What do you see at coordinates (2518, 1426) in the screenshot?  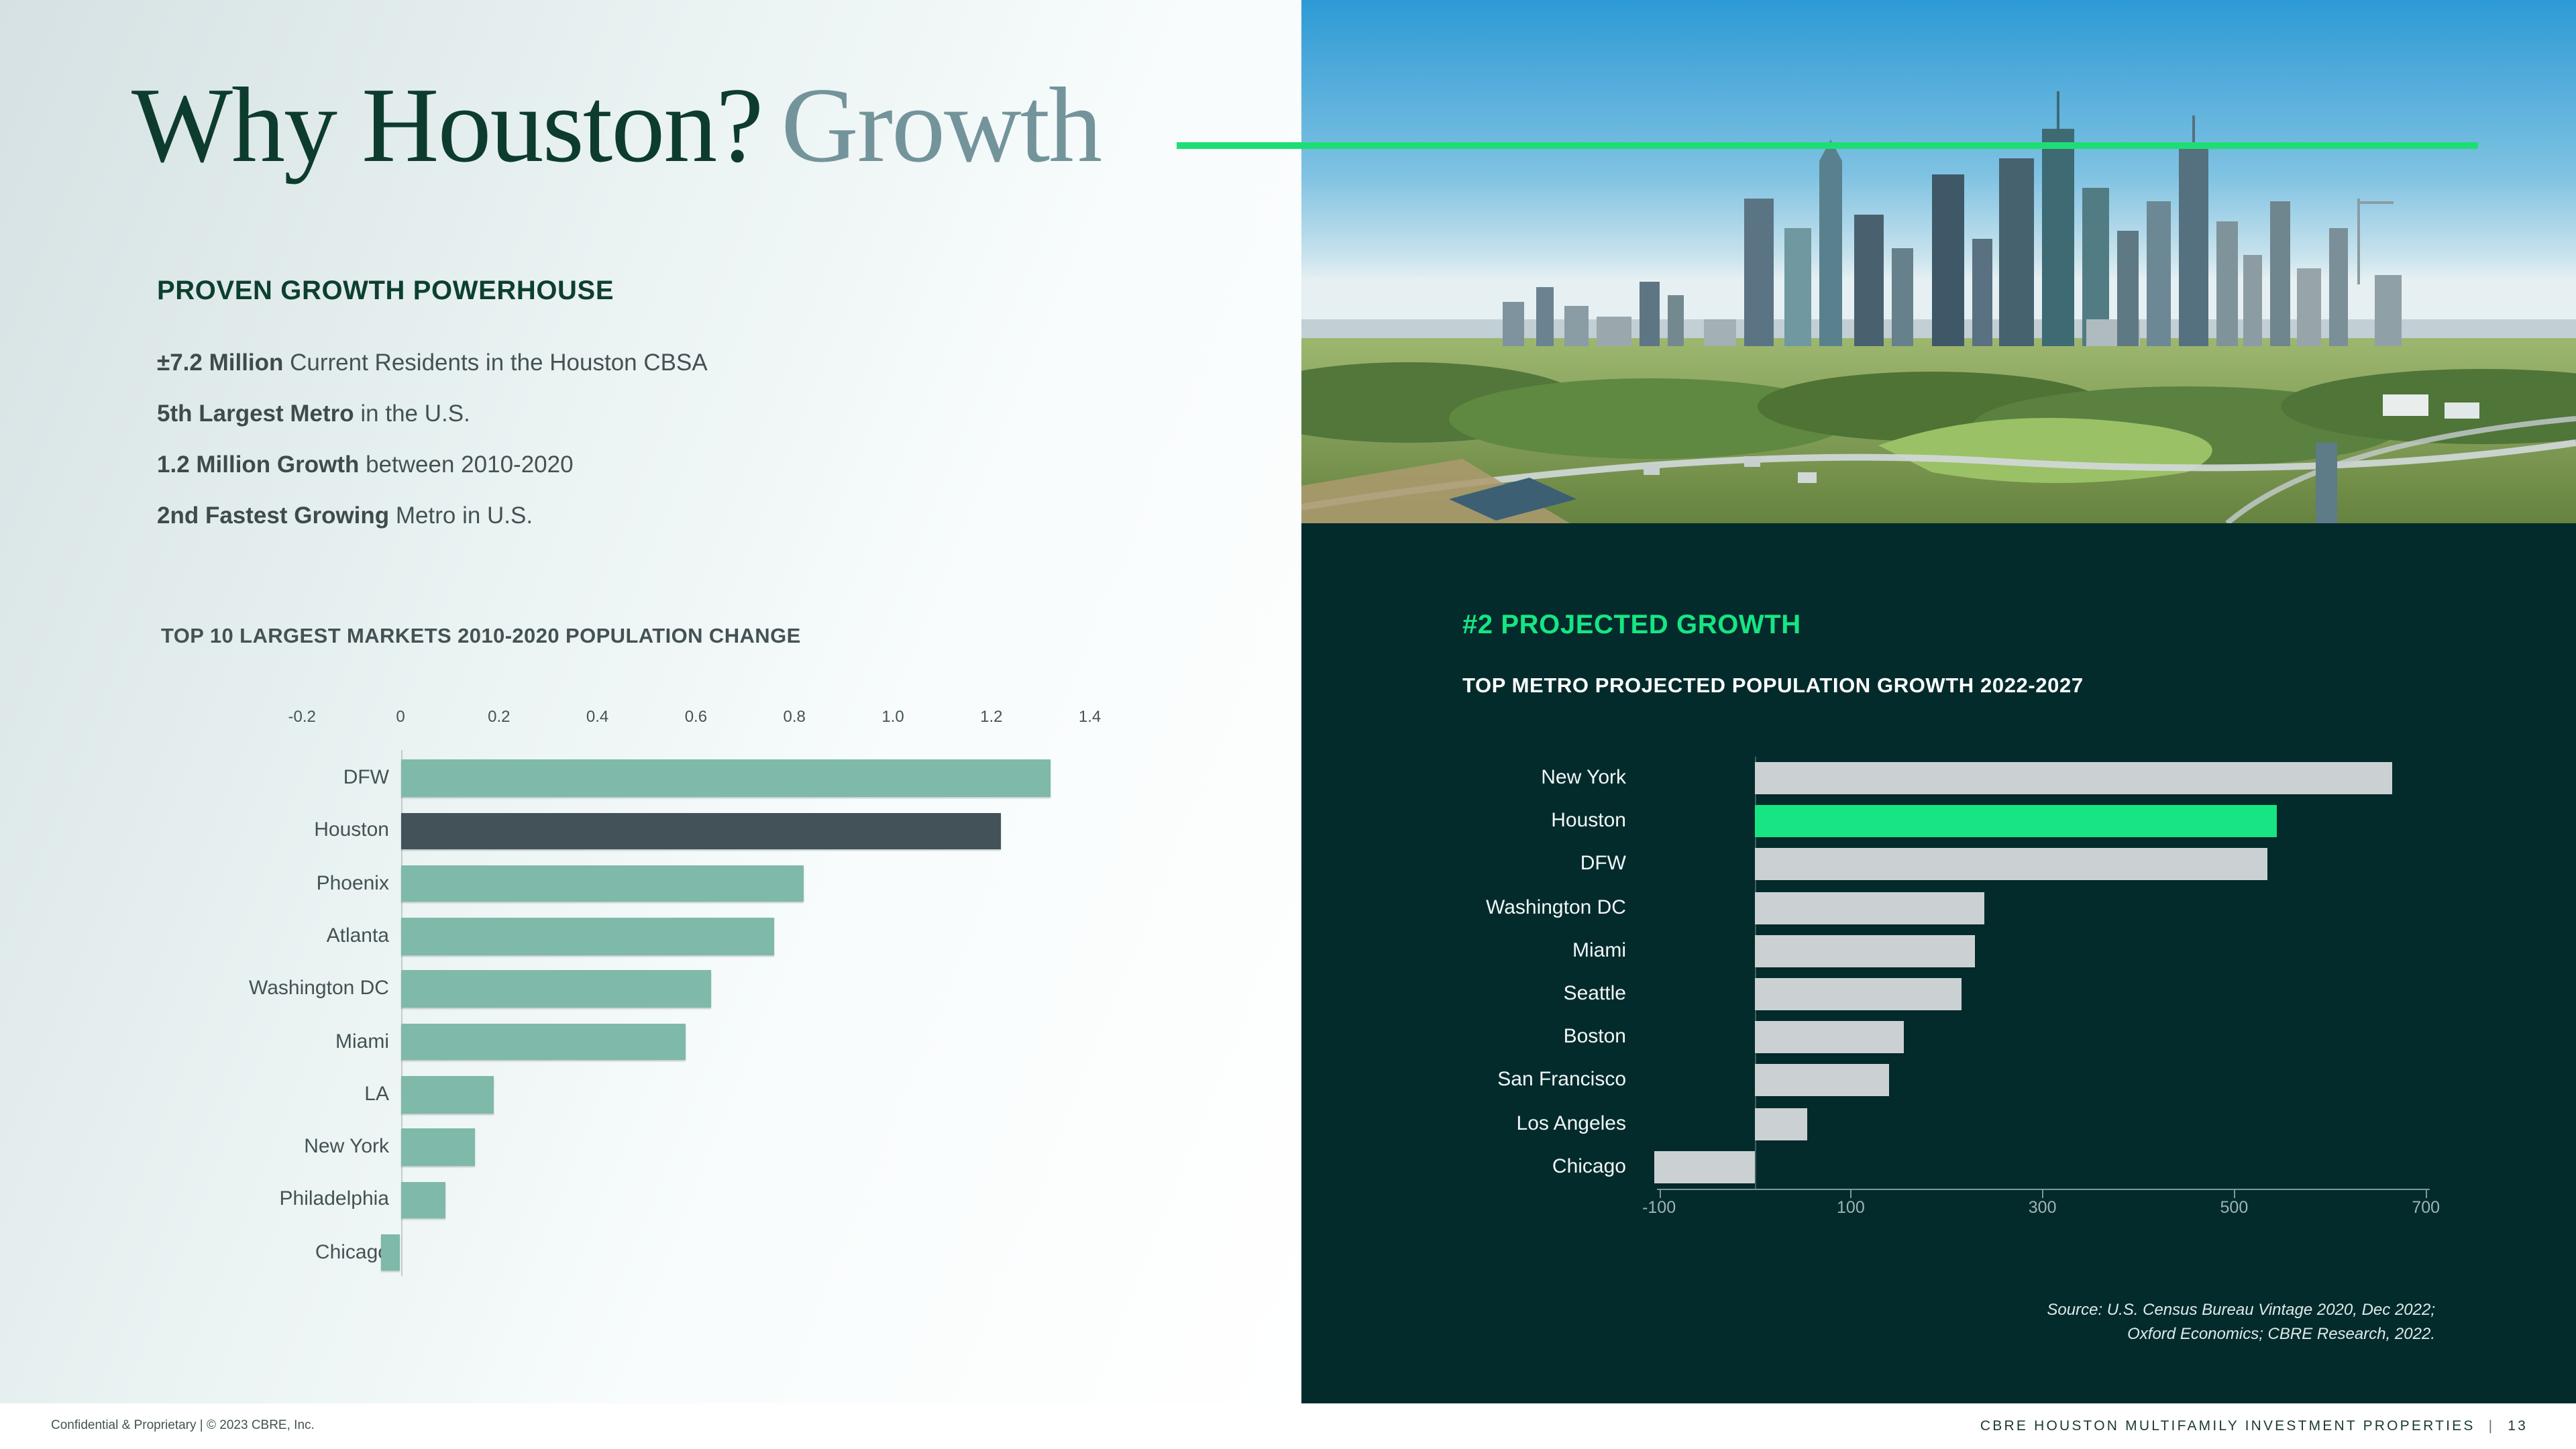 I see `page-number: 13` at bounding box center [2518, 1426].